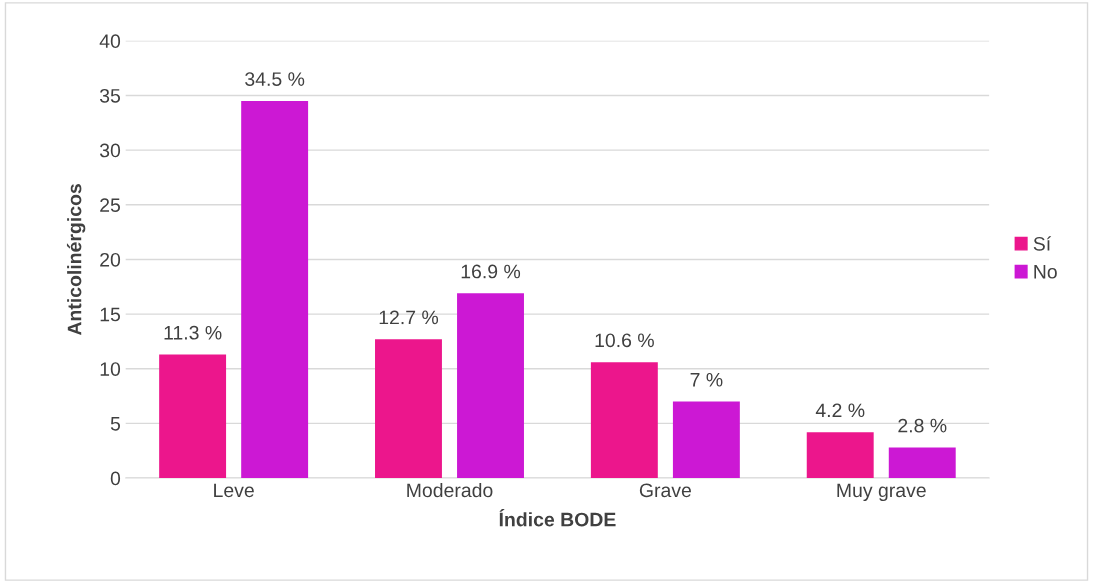 This screenshot has height=583, width=1093. I want to click on data-label: 7 %, so click(706, 379).